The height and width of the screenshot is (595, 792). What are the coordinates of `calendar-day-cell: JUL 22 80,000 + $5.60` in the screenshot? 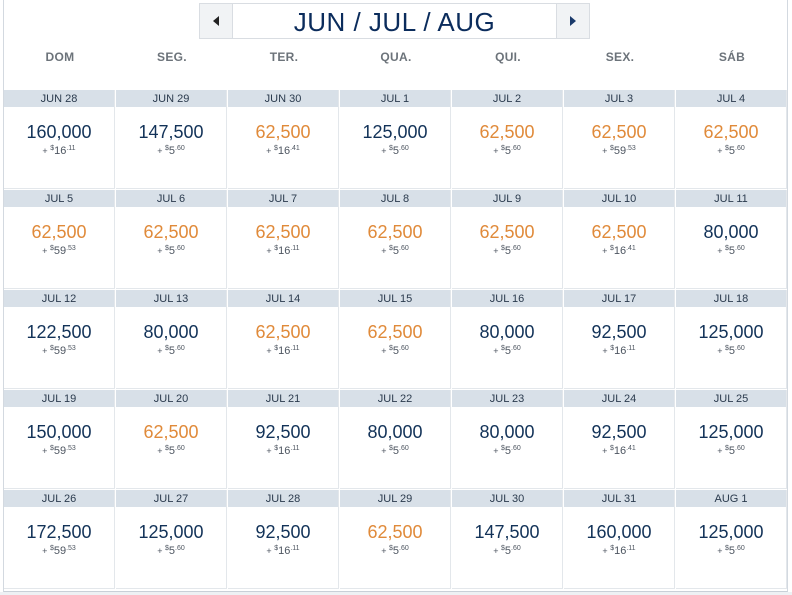 It's located at (395, 439).